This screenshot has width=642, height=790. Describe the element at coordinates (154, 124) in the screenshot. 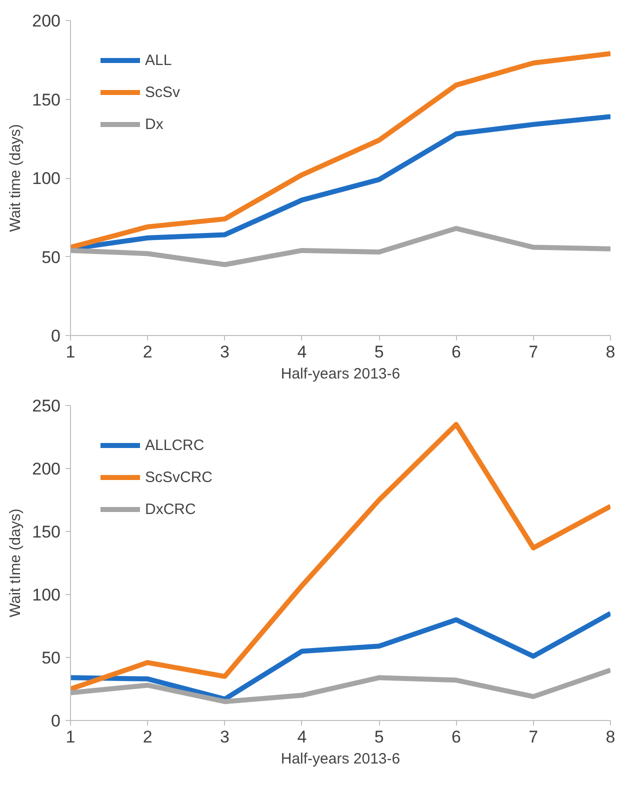

I see `legend-label: Dx` at that location.